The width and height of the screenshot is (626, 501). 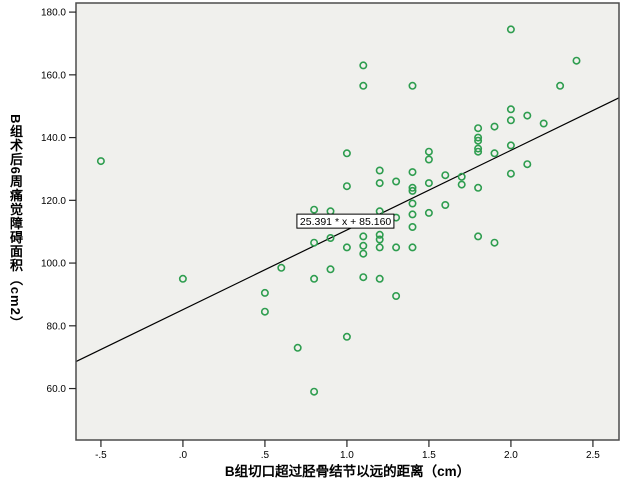 What do you see at coordinates (183, 455) in the screenshot?
I see `x-tick-label: .0` at bounding box center [183, 455].